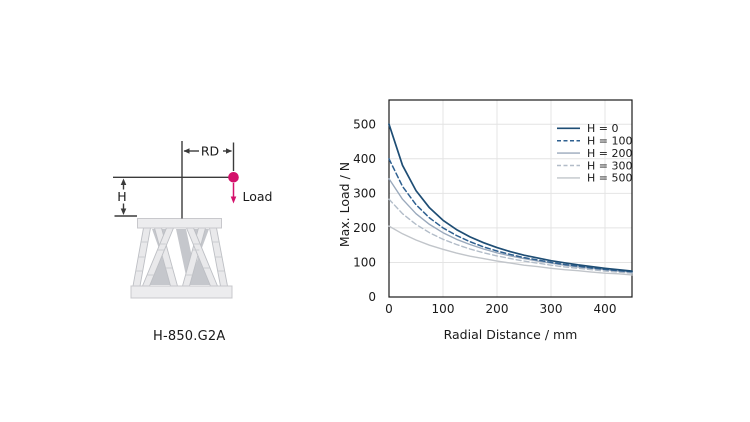  I want to click on y-tick-label: 400, so click(364, 159).